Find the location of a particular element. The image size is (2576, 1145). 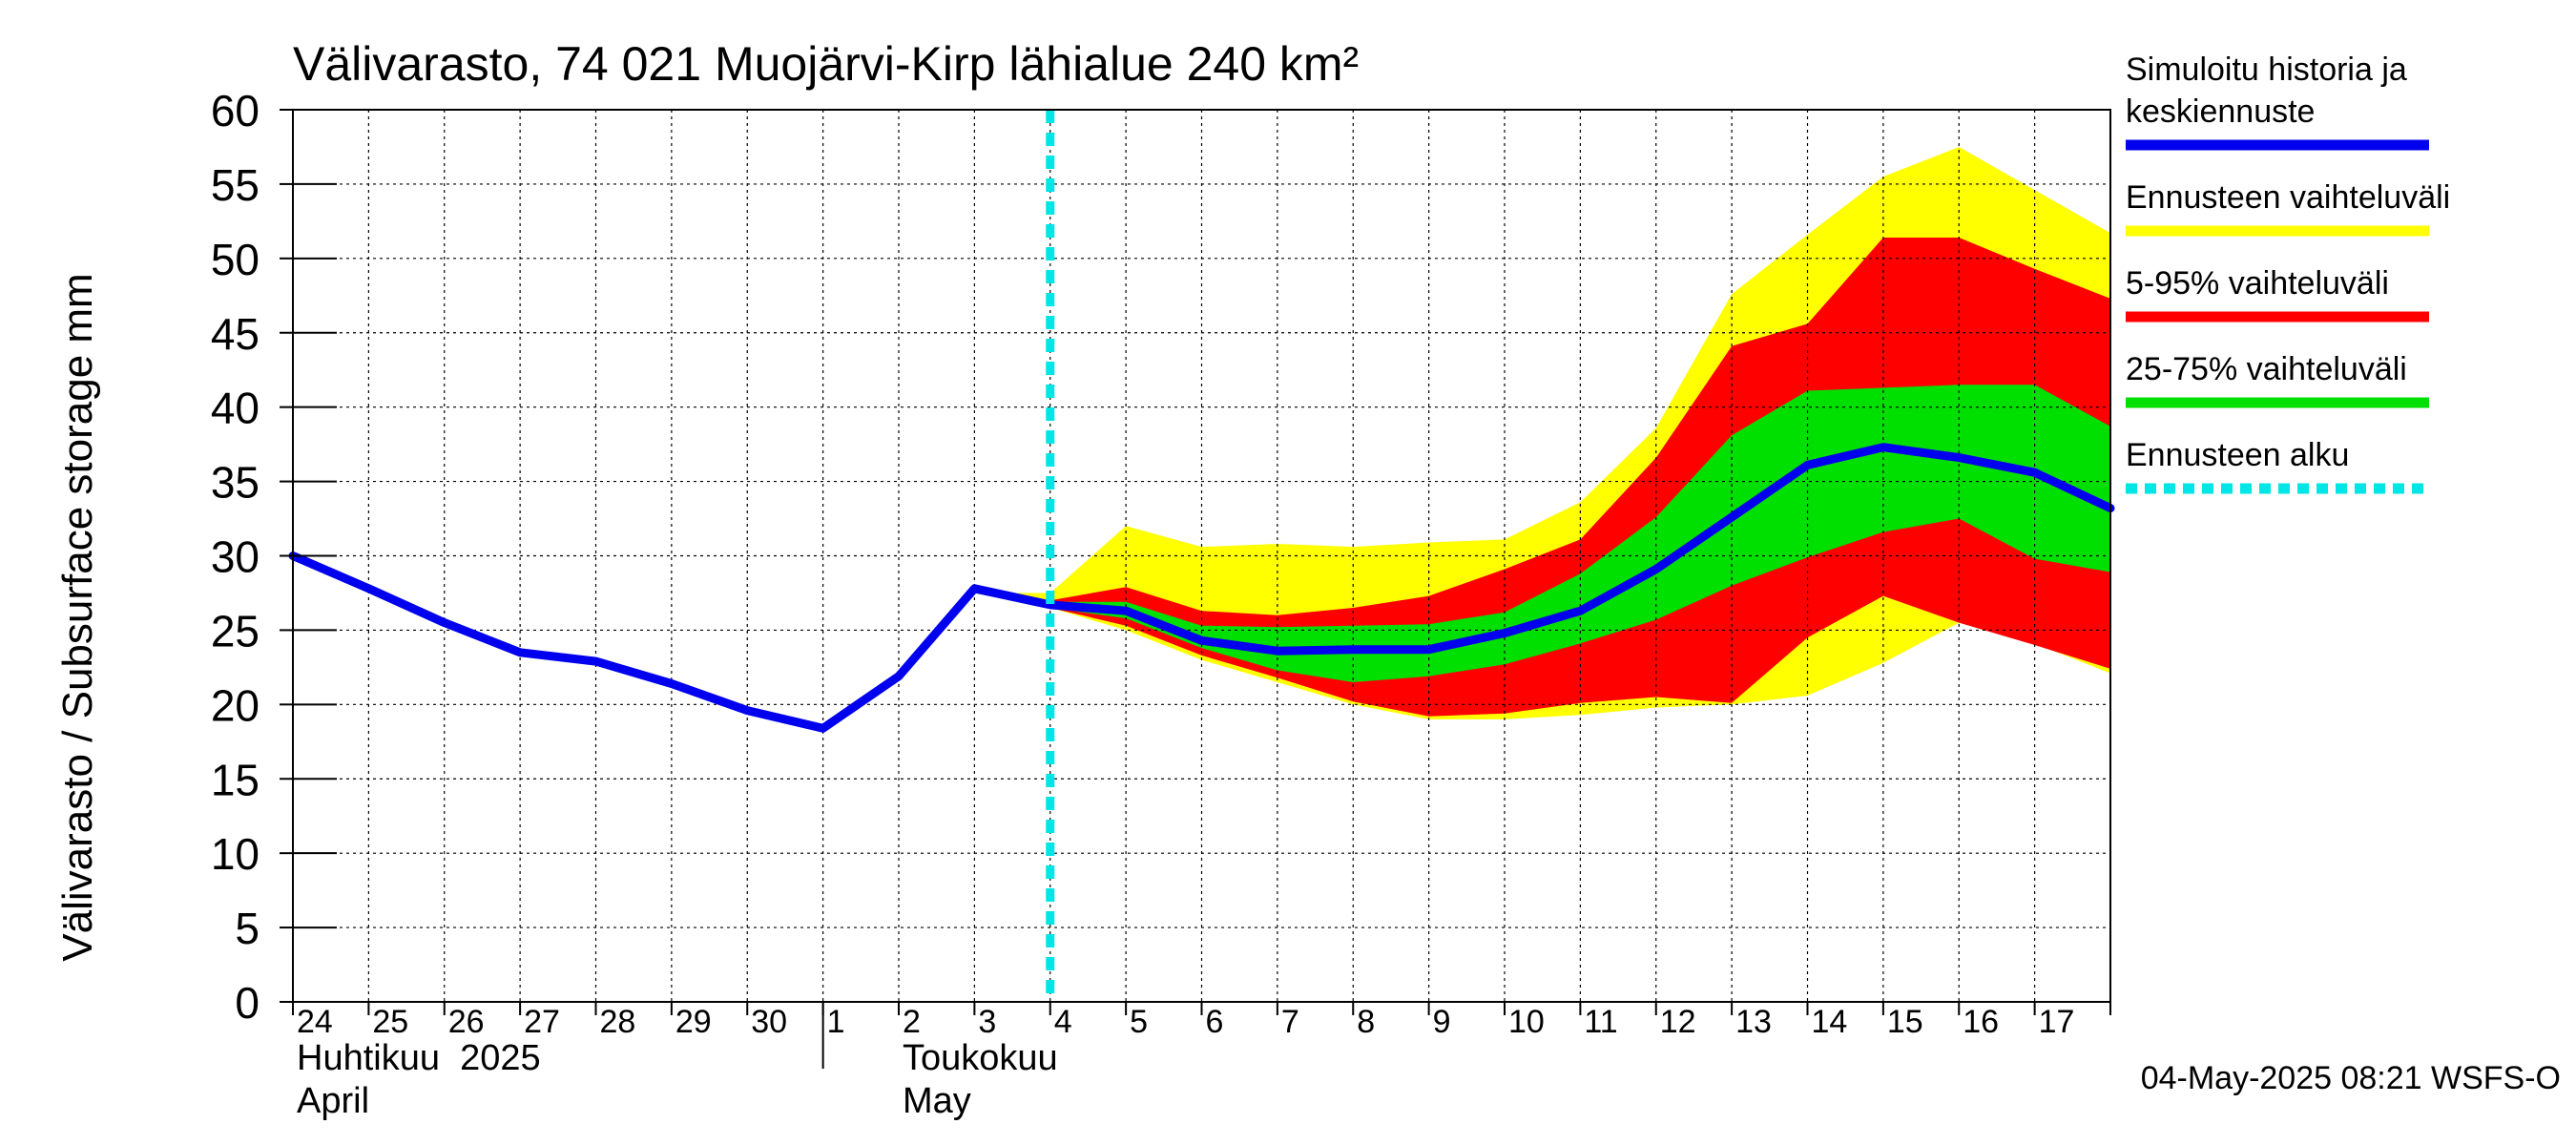

x-tick-label: 25 is located at coordinates (390, 1022).